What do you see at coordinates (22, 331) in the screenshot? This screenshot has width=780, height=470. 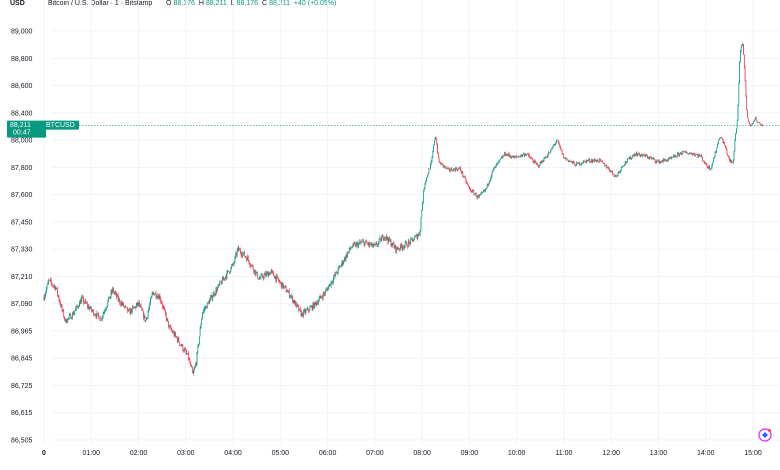 I see `price-tick-label: 86,965` at bounding box center [22, 331].